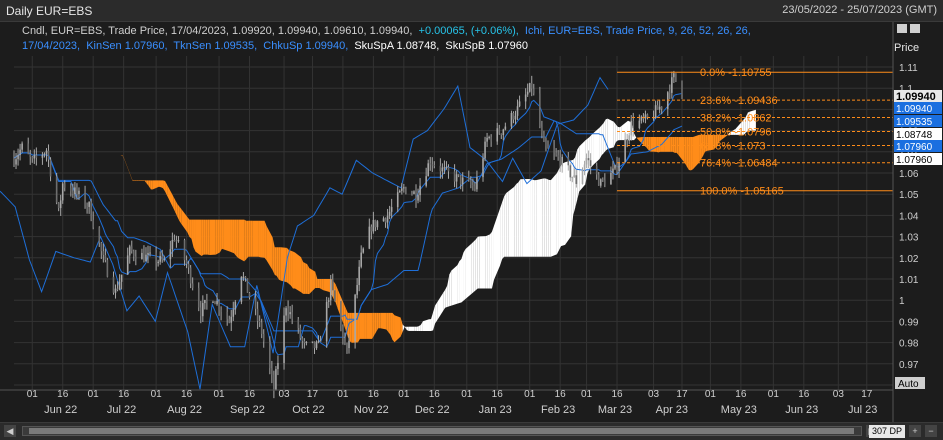 Image resolution: width=943 pixels, height=440 pixels. I want to click on x-month-label: Mar 23, so click(615, 410).